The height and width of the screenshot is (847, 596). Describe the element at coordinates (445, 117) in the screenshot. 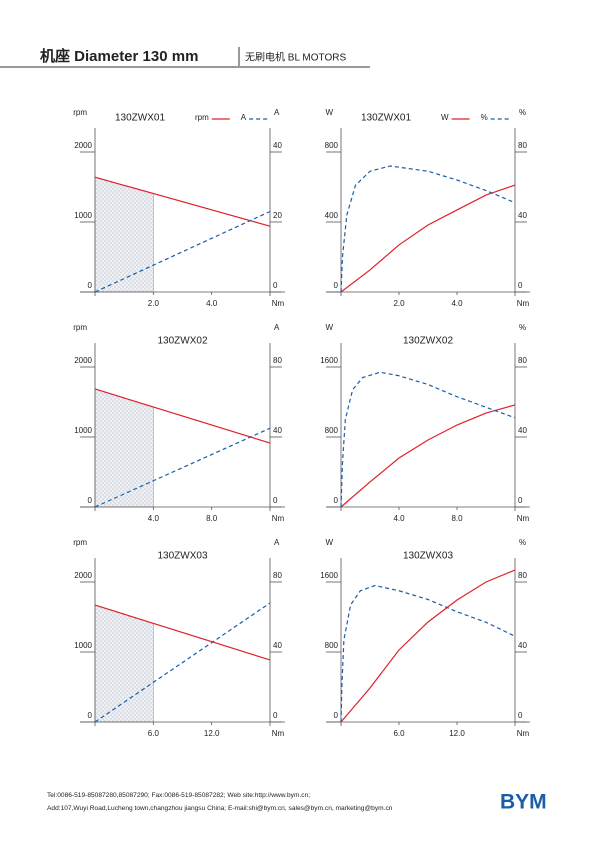

I see `legend-label: W` at that location.